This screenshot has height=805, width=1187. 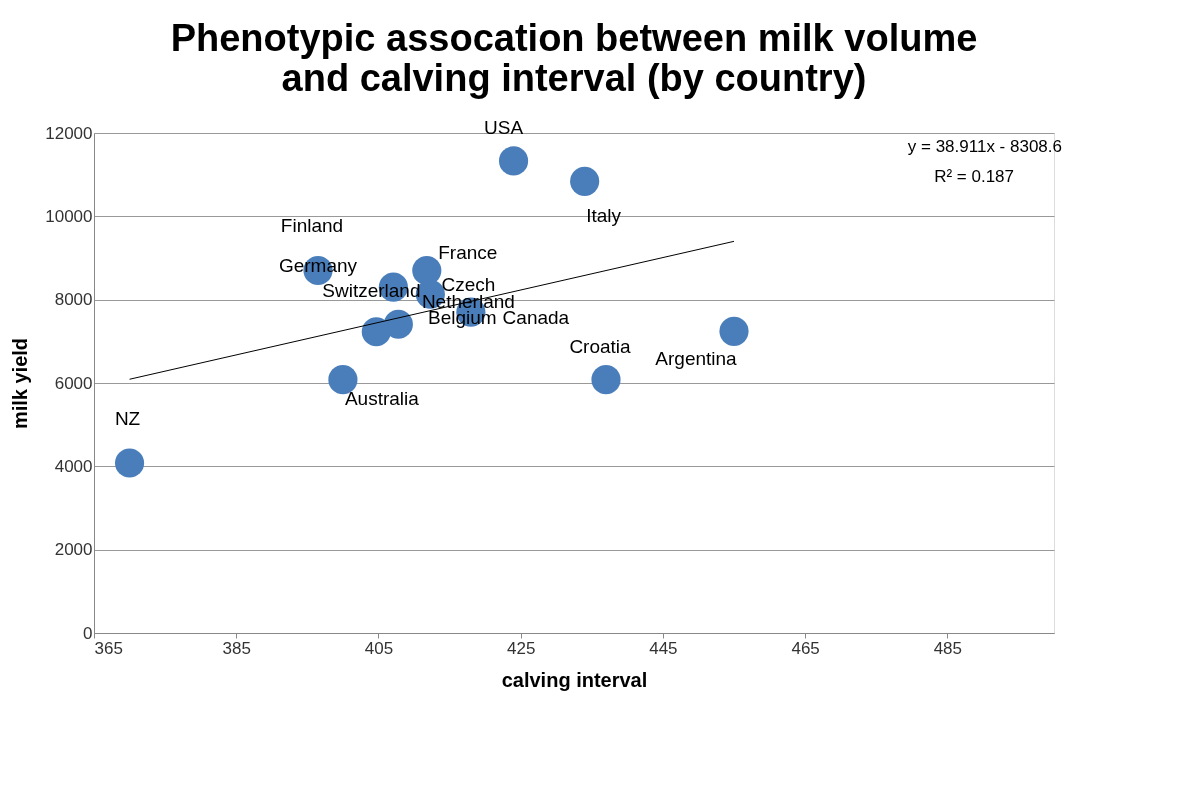 What do you see at coordinates (382, 398) in the screenshot?
I see `annotation: Australia` at bounding box center [382, 398].